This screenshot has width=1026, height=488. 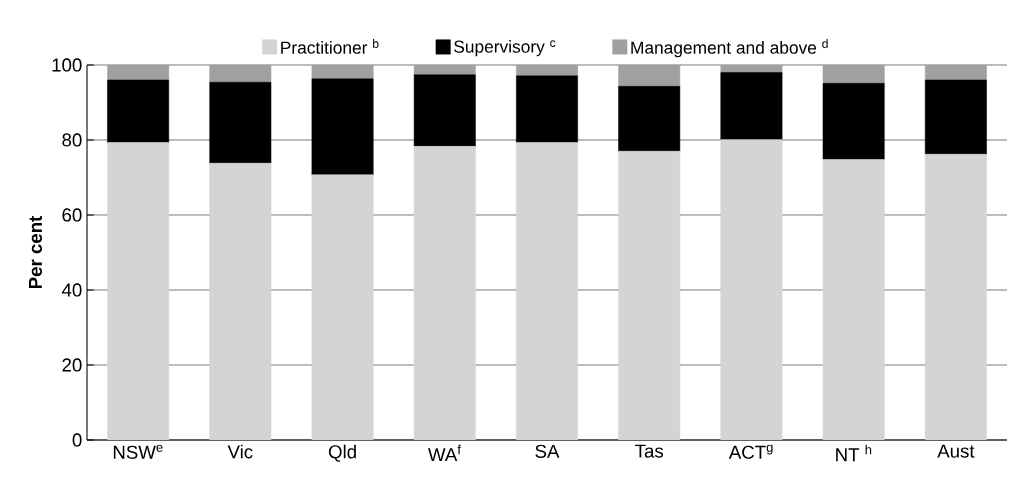 I want to click on legend-label: Management and above $^{d}$, so click(x=729, y=48).